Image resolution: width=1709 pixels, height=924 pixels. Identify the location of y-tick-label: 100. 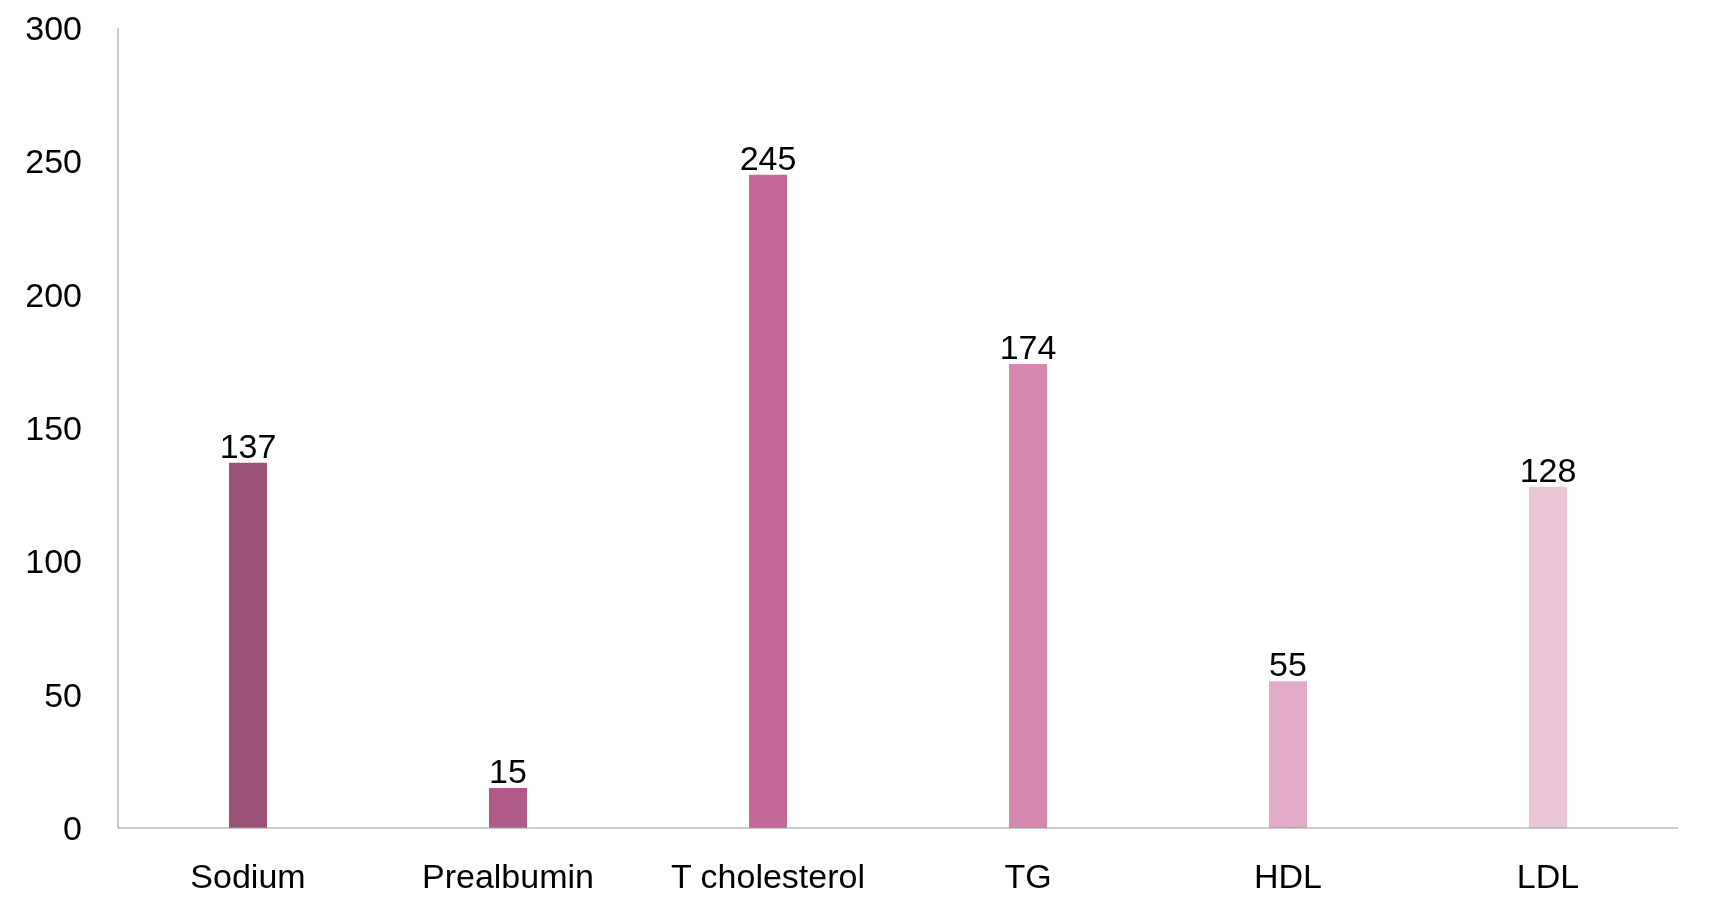
(53, 561).